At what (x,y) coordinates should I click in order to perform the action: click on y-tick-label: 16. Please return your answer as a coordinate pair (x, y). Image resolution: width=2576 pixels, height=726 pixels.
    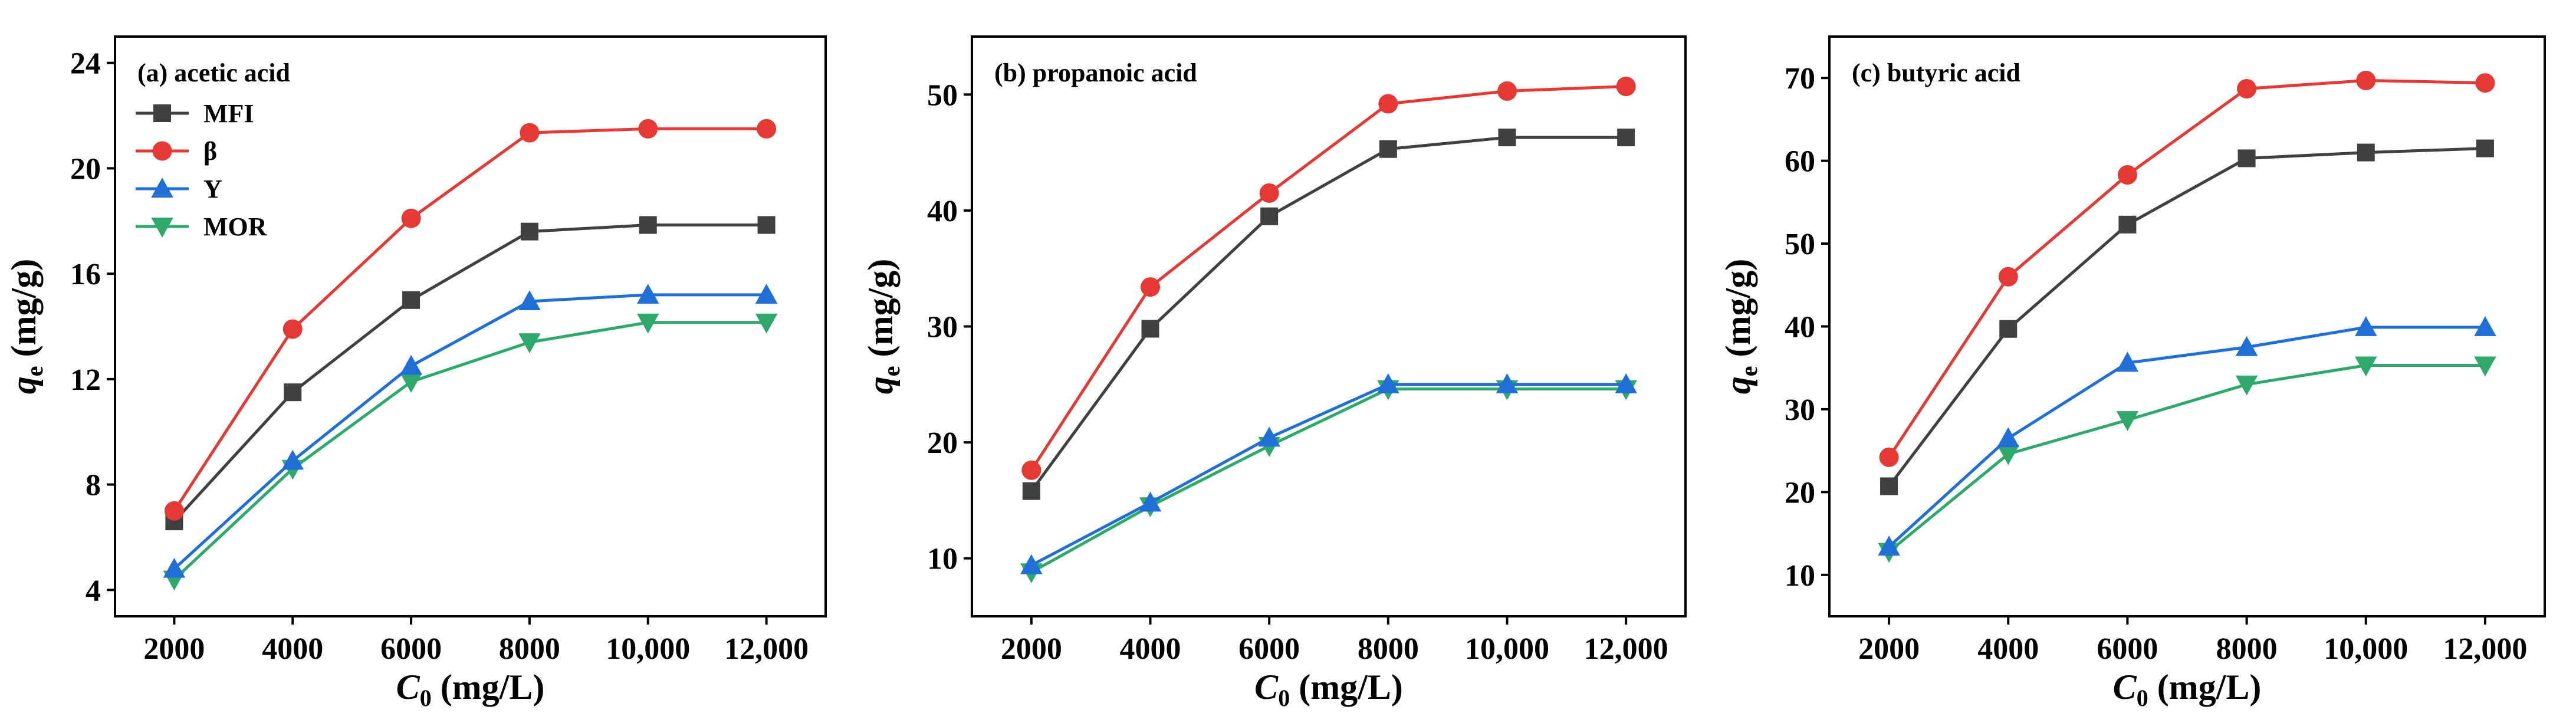
    Looking at the image, I should click on (85, 274).